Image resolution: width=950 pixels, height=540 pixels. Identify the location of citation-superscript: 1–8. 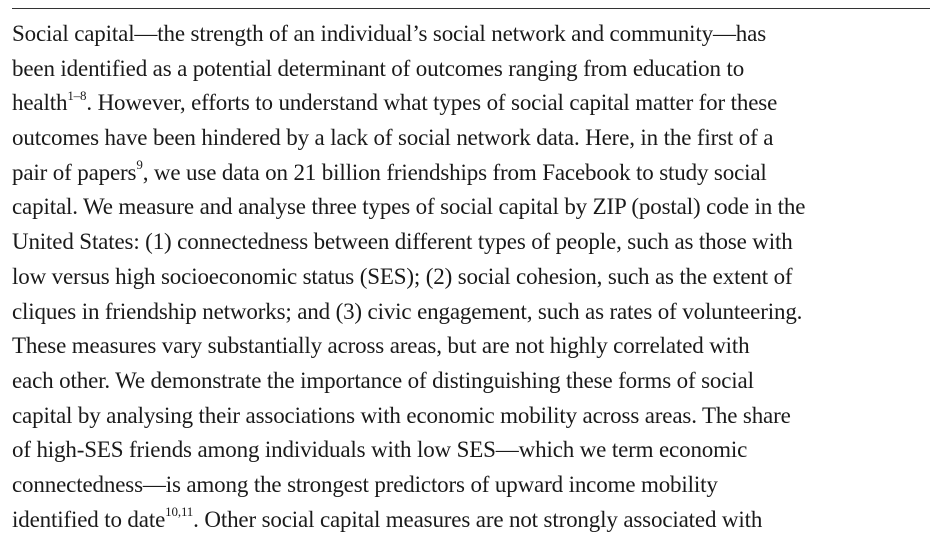
(77, 95).